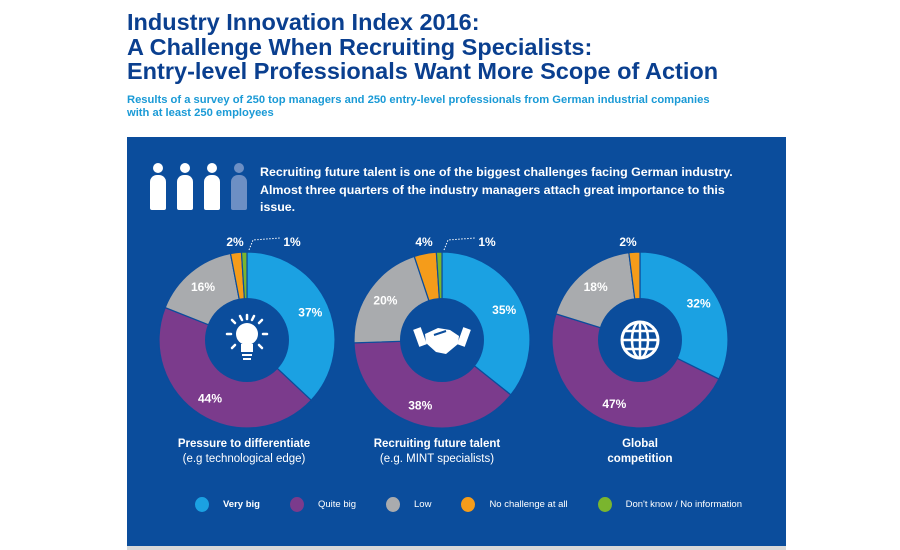  I want to click on chart-title: Global, so click(640, 444).